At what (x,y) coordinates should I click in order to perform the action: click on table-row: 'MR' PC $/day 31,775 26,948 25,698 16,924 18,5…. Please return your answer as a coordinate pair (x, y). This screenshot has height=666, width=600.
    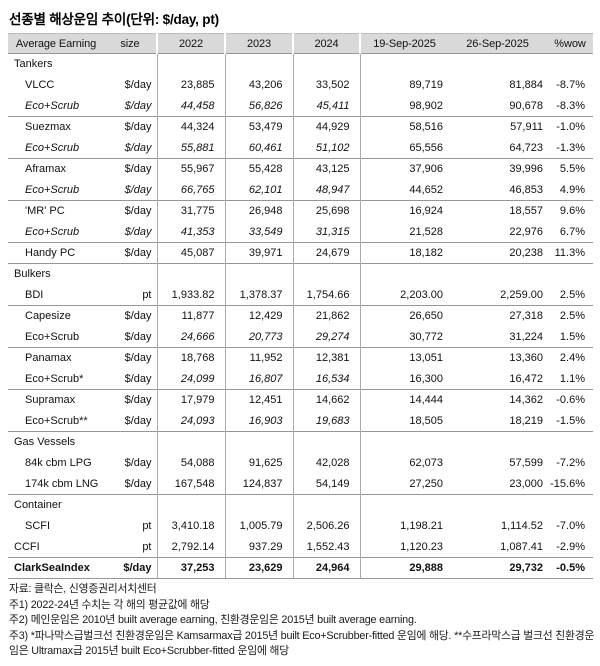
    Looking at the image, I should click on (300, 211).